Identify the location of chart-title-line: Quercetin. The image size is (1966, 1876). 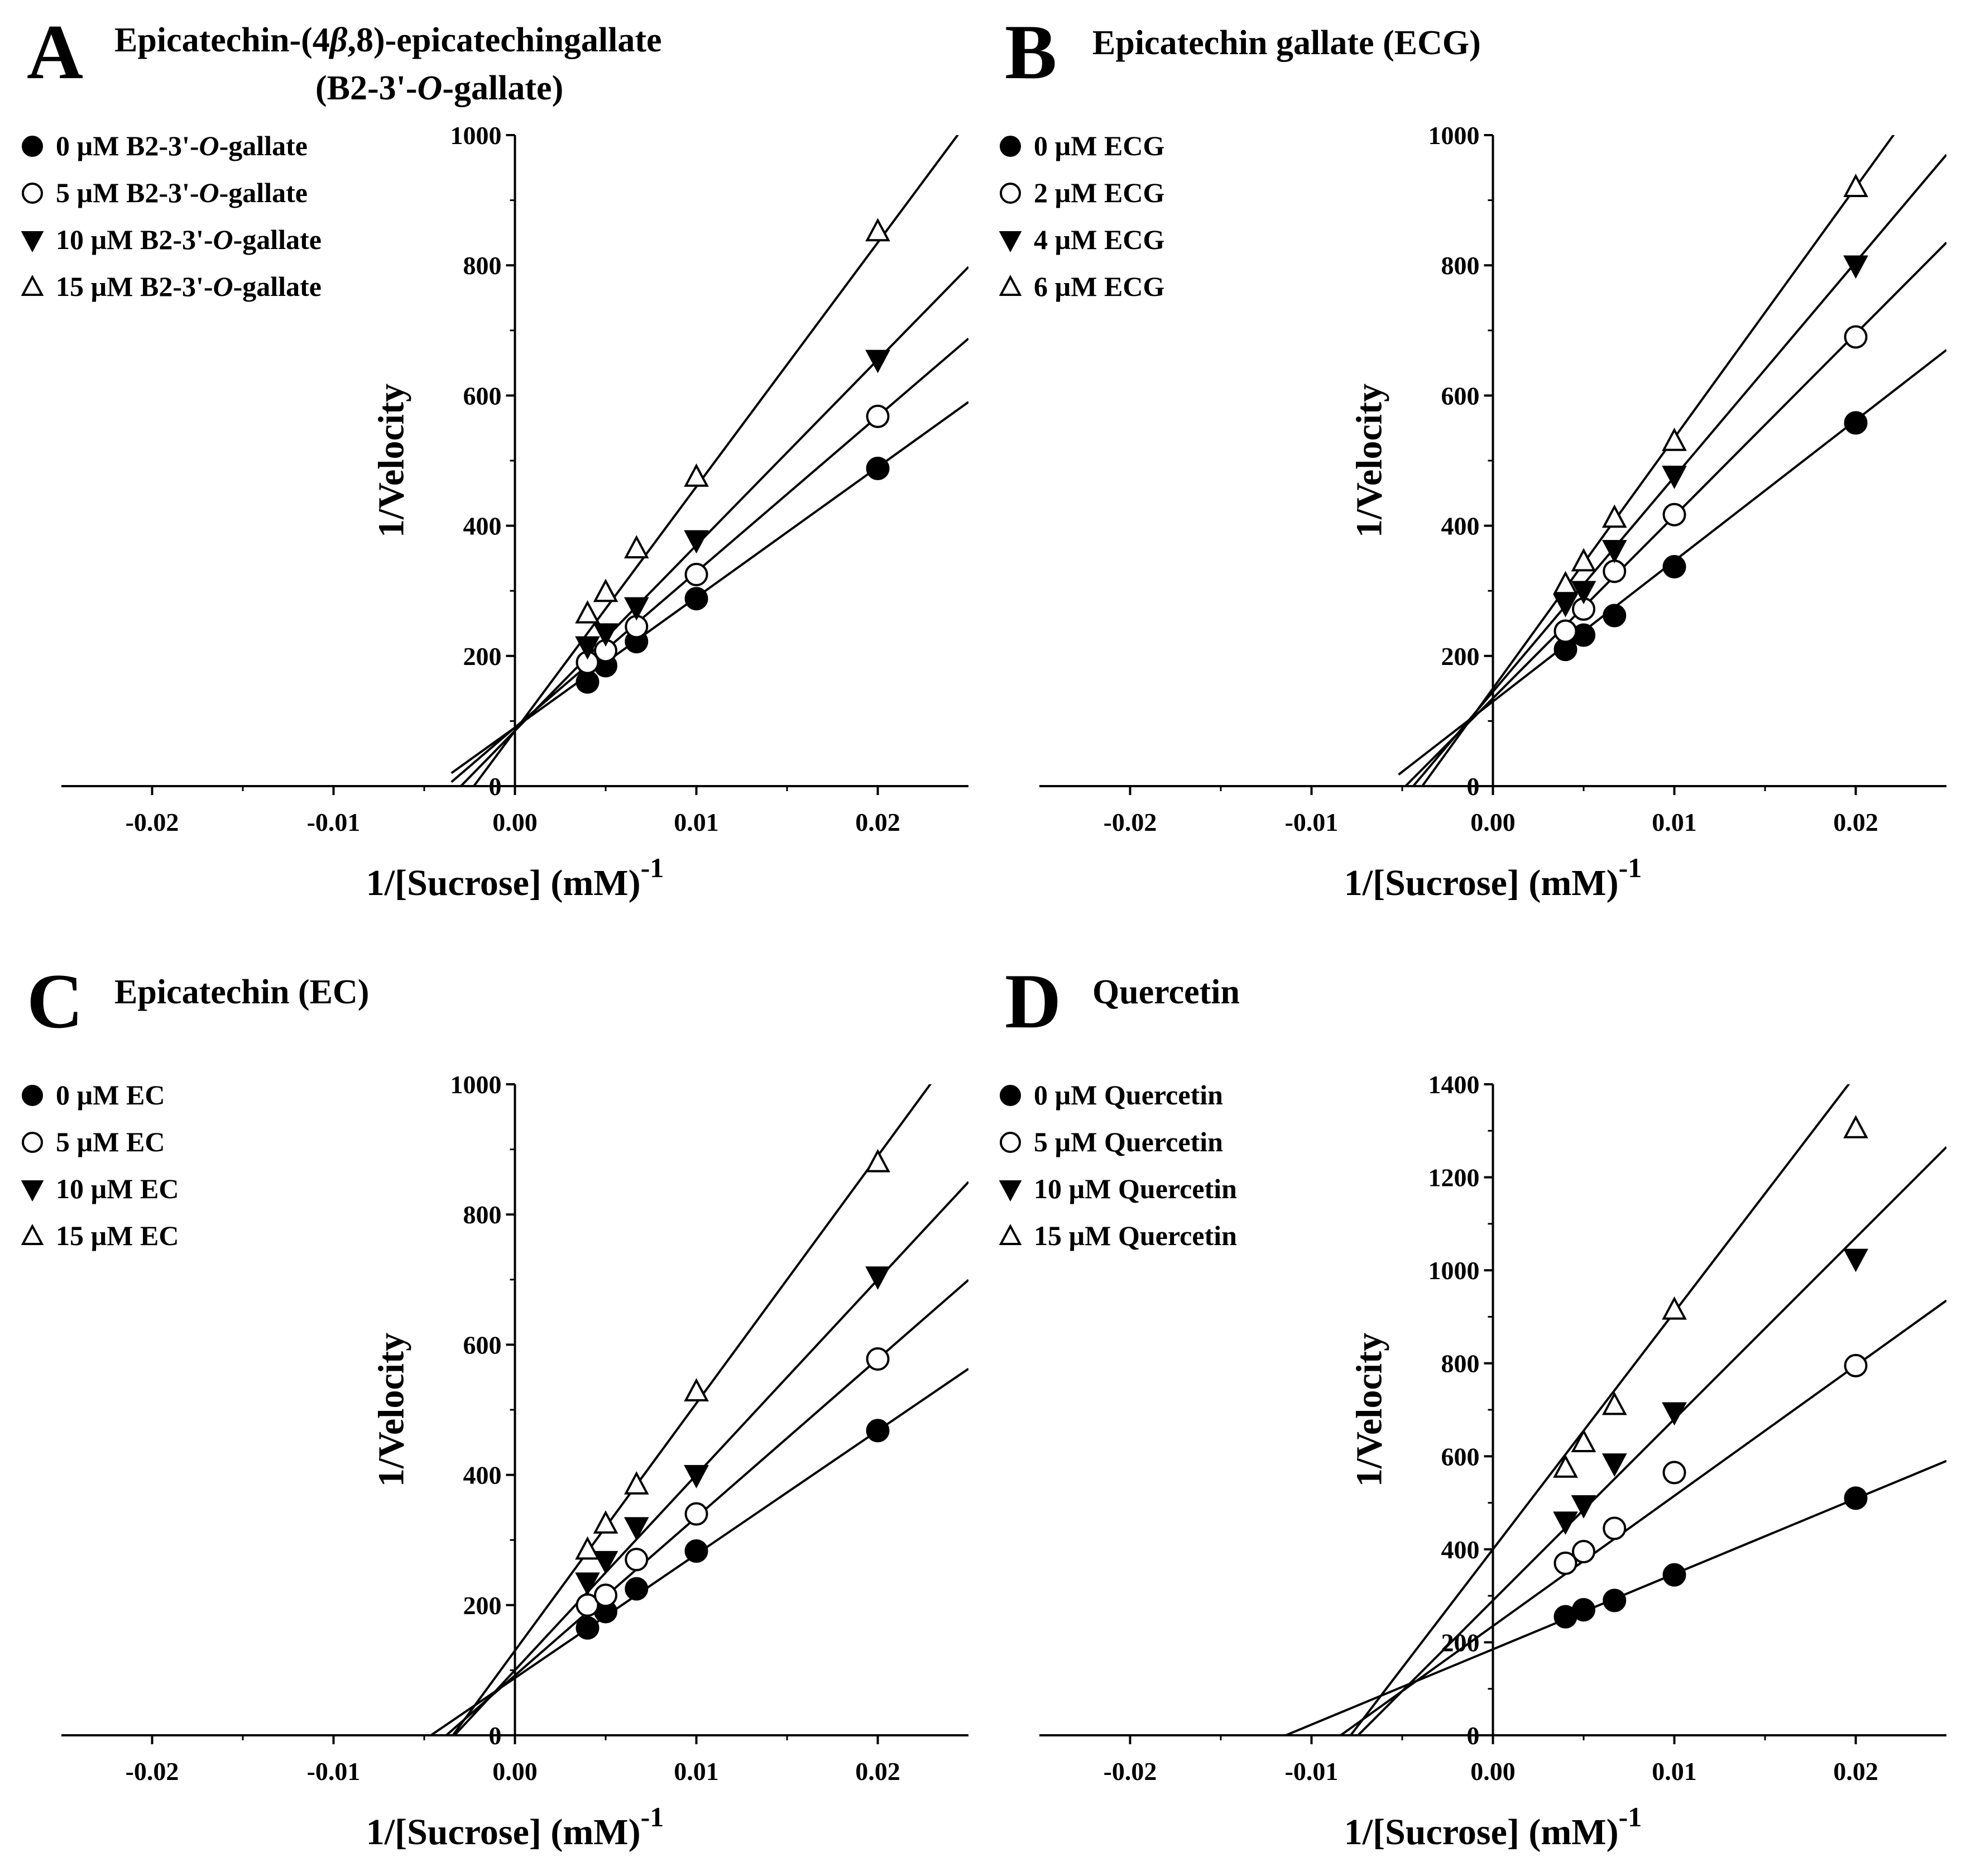
(1166, 992).